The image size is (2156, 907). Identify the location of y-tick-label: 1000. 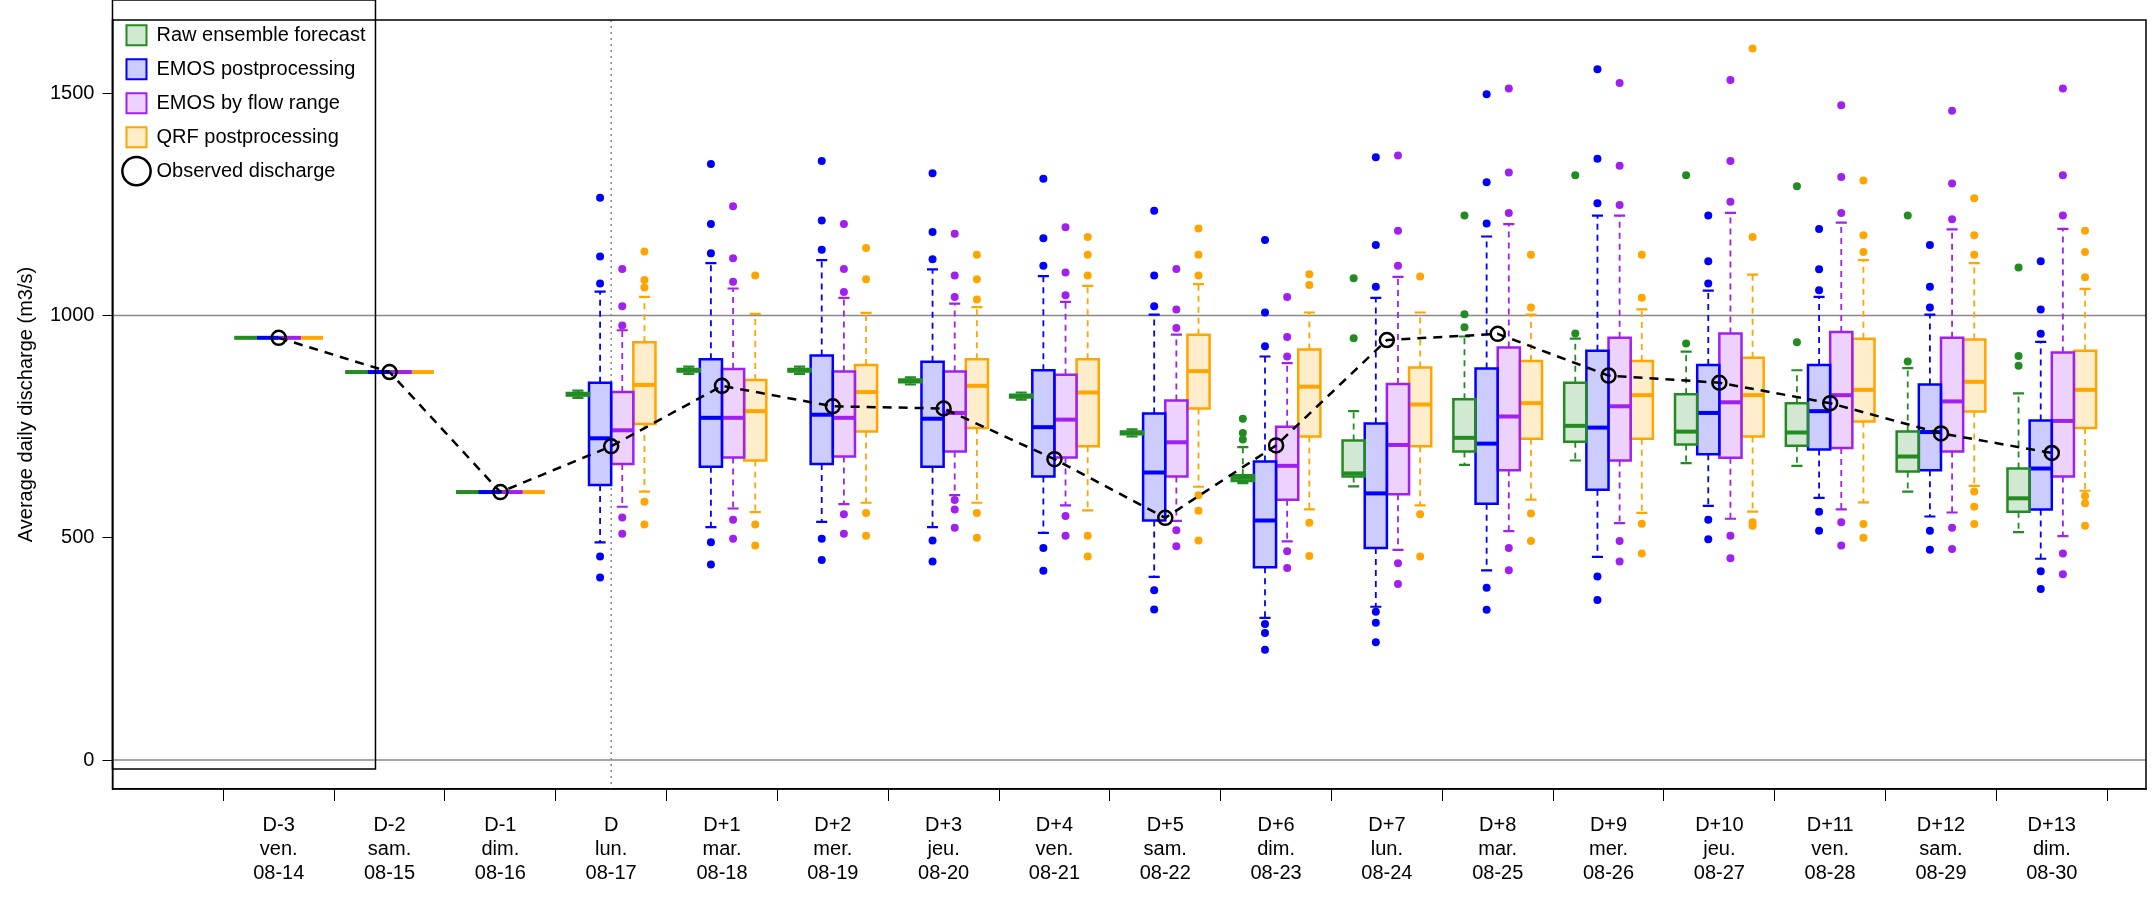
(72, 314).